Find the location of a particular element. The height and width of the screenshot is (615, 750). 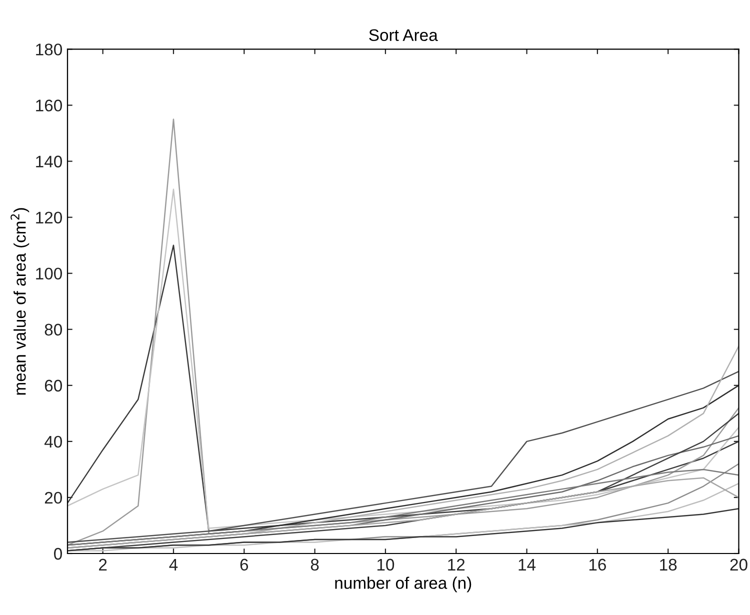

x-tick-label: 8 is located at coordinates (314, 564).